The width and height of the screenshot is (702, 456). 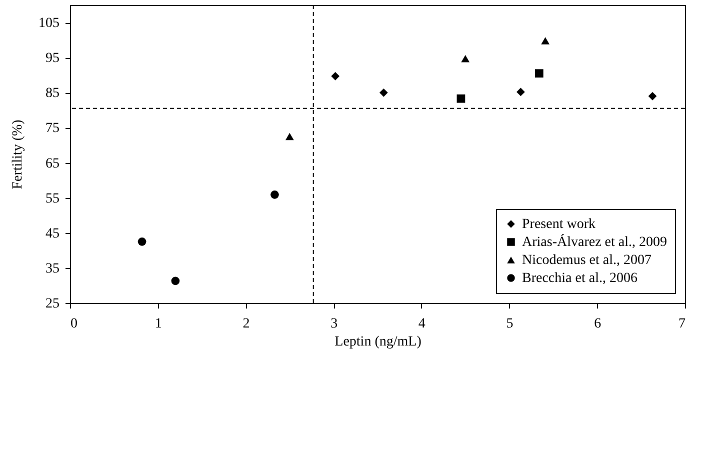 What do you see at coordinates (378, 342) in the screenshot?
I see `x-axis-title: Leptin (ng/mL)` at bounding box center [378, 342].